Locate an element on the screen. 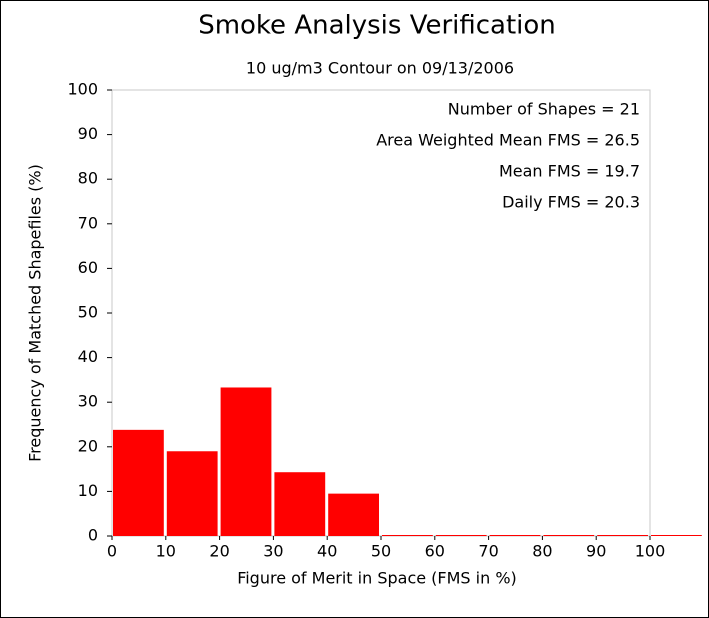 This screenshot has height=618, width=709. y-tick-label: 10 is located at coordinates (88, 490).